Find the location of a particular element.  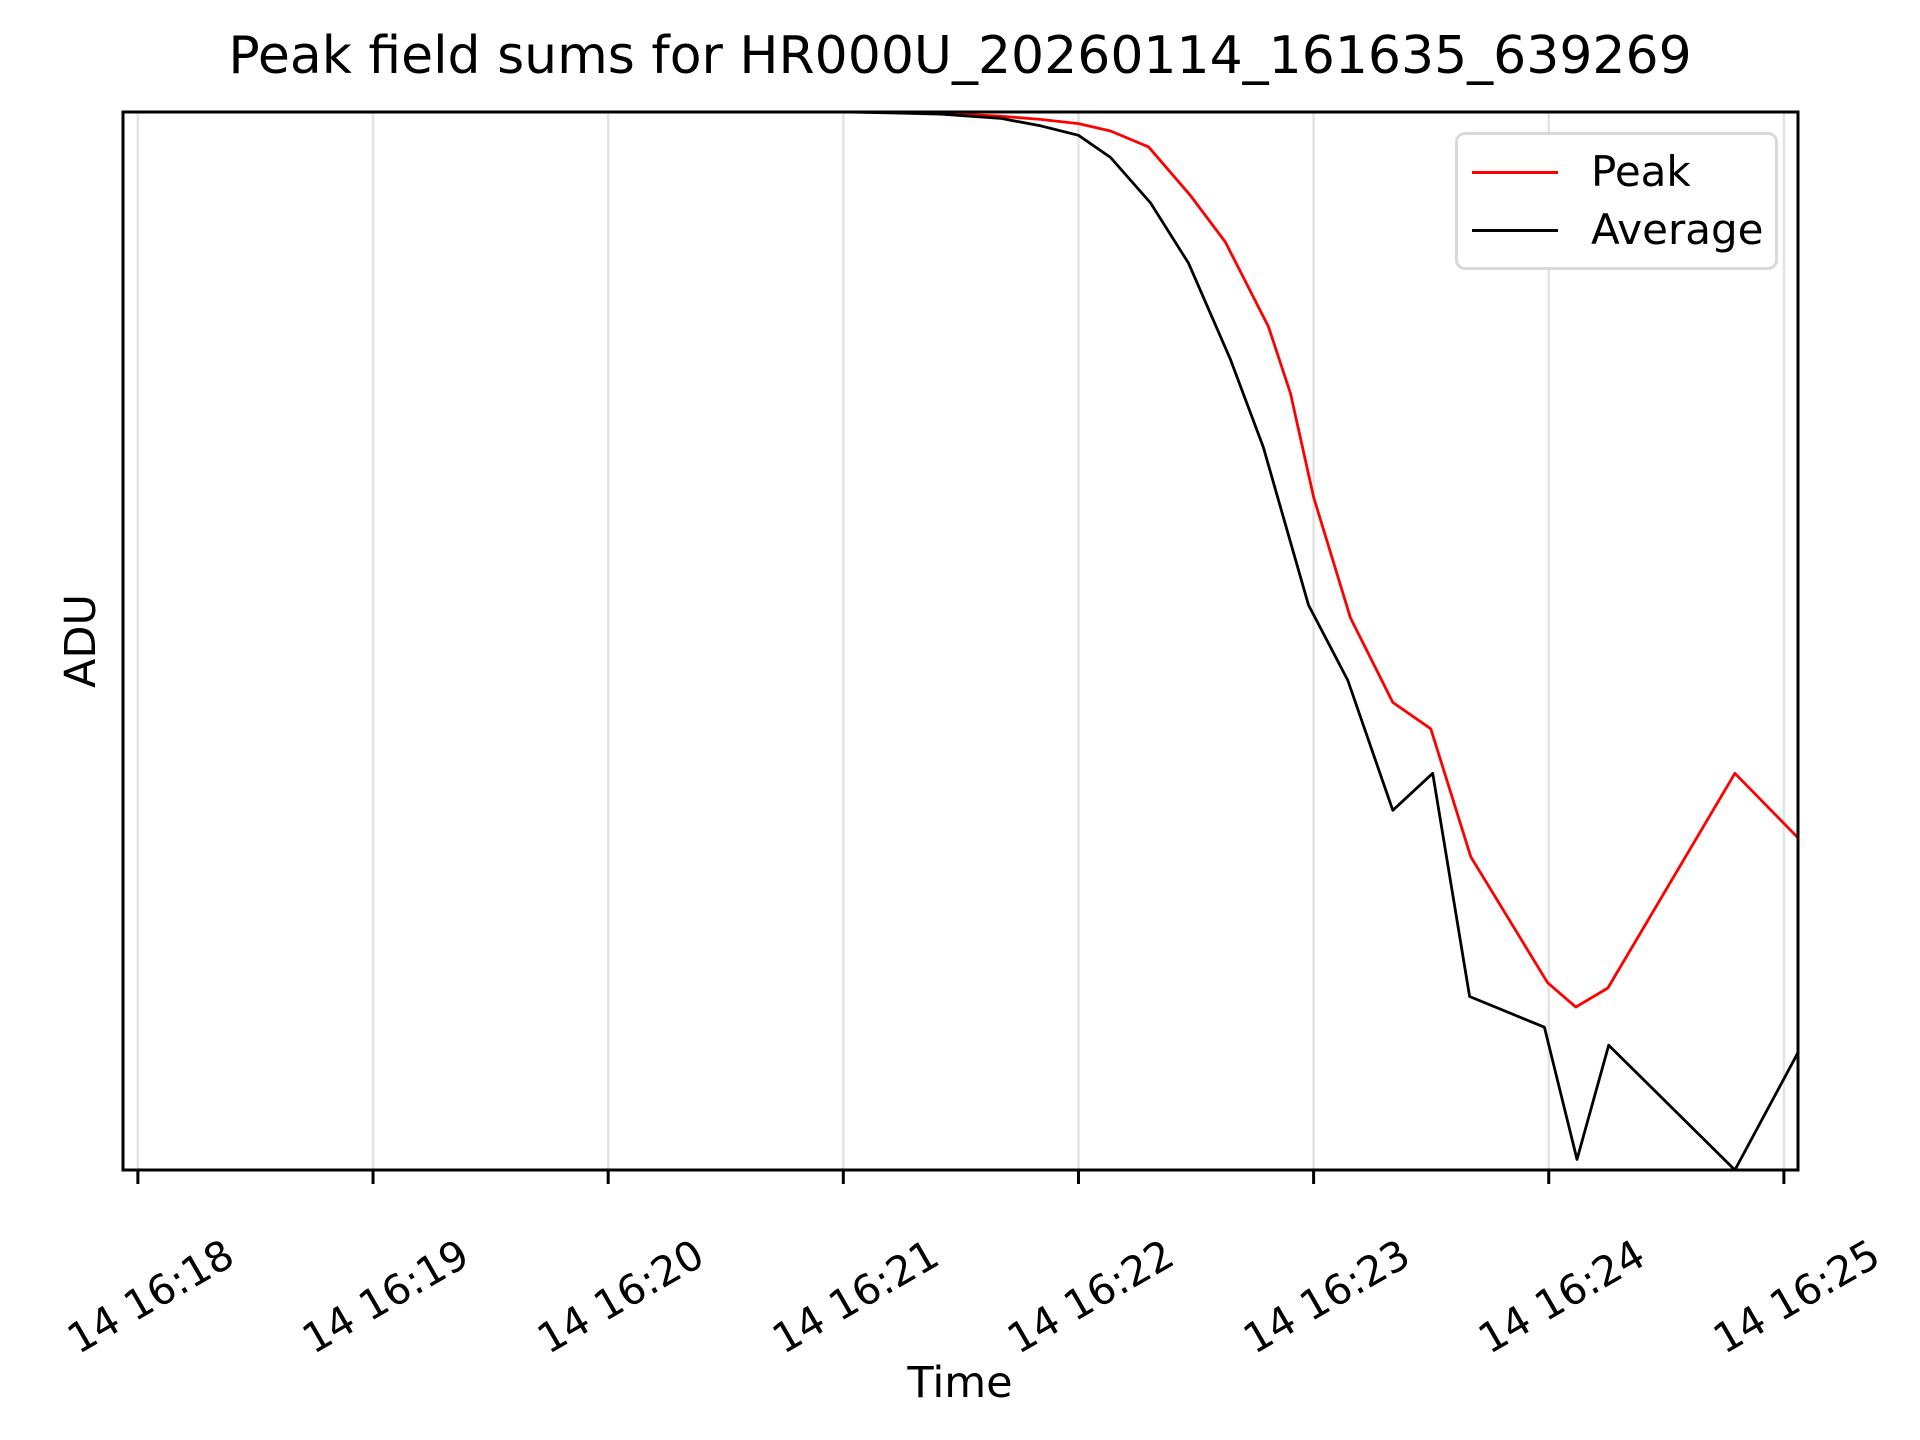

x-tick-marks is located at coordinates (961, 1177).